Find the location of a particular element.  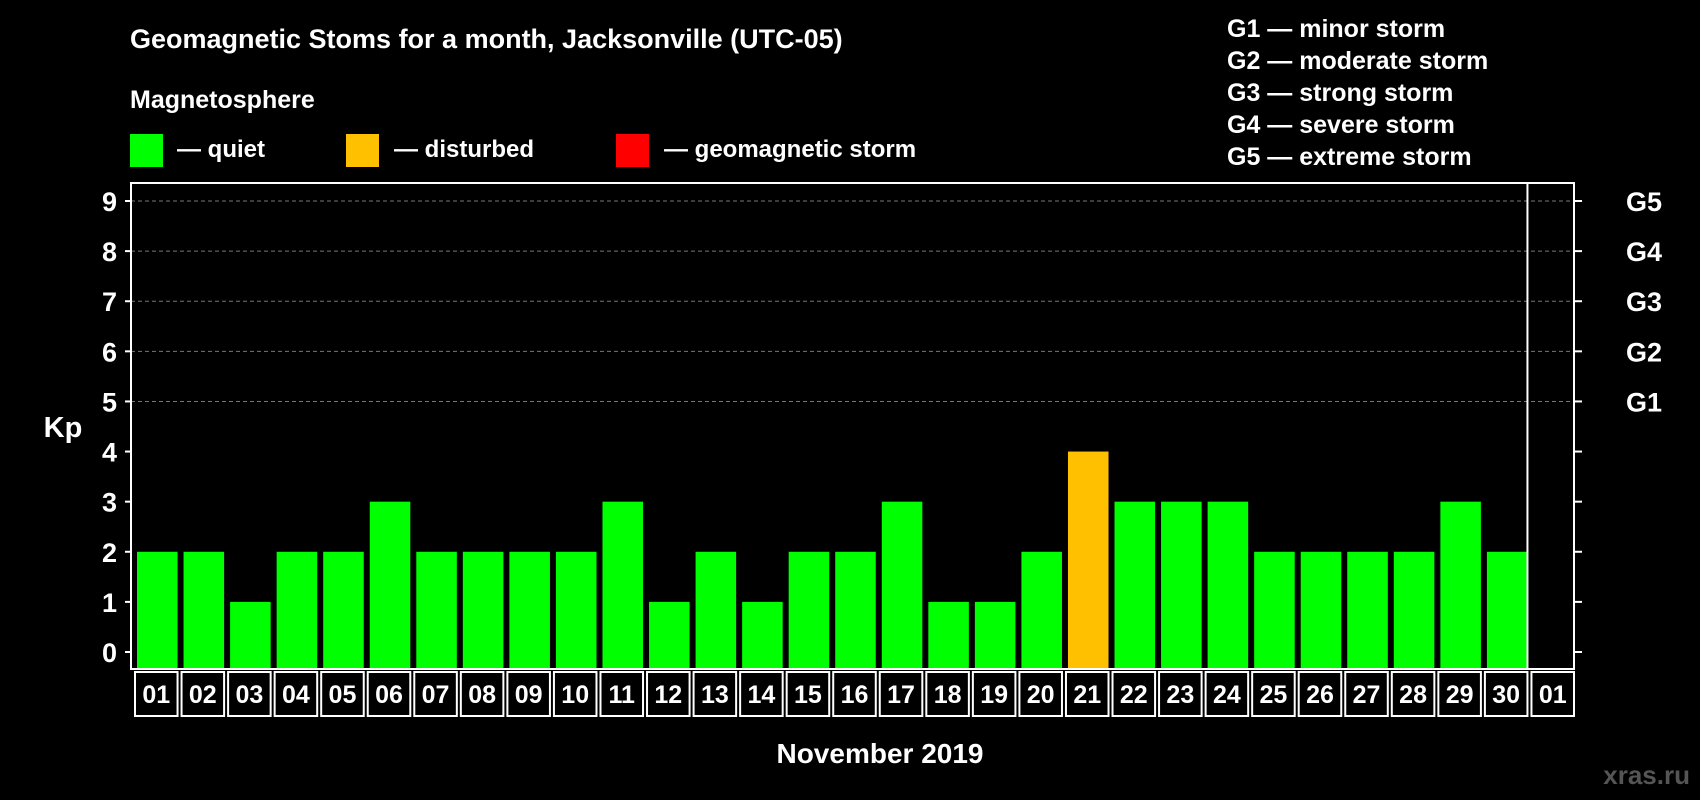

x-tick-label: 17 is located at coordinates (901, 695).